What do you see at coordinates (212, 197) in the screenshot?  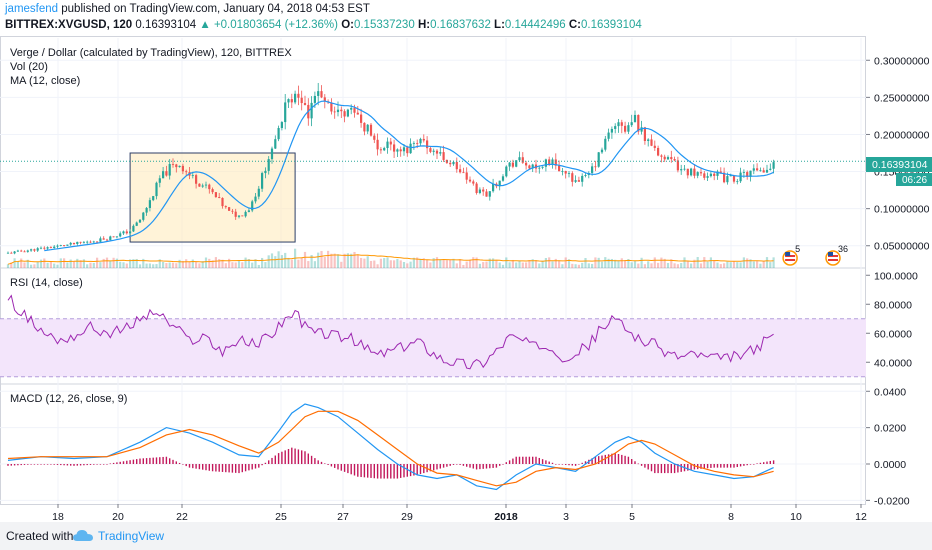 I see `range-rectangle-drawing` at bounding box center [212, 197].